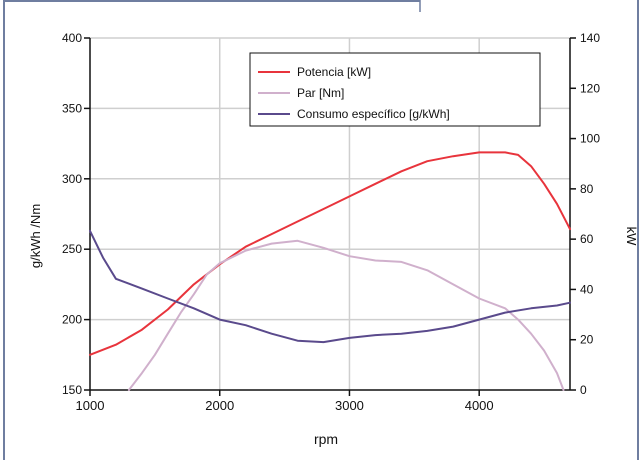  Describe the element at coordinates (587, 289) in the screenshot. I see `y-right-tick-label: 40` at that location.